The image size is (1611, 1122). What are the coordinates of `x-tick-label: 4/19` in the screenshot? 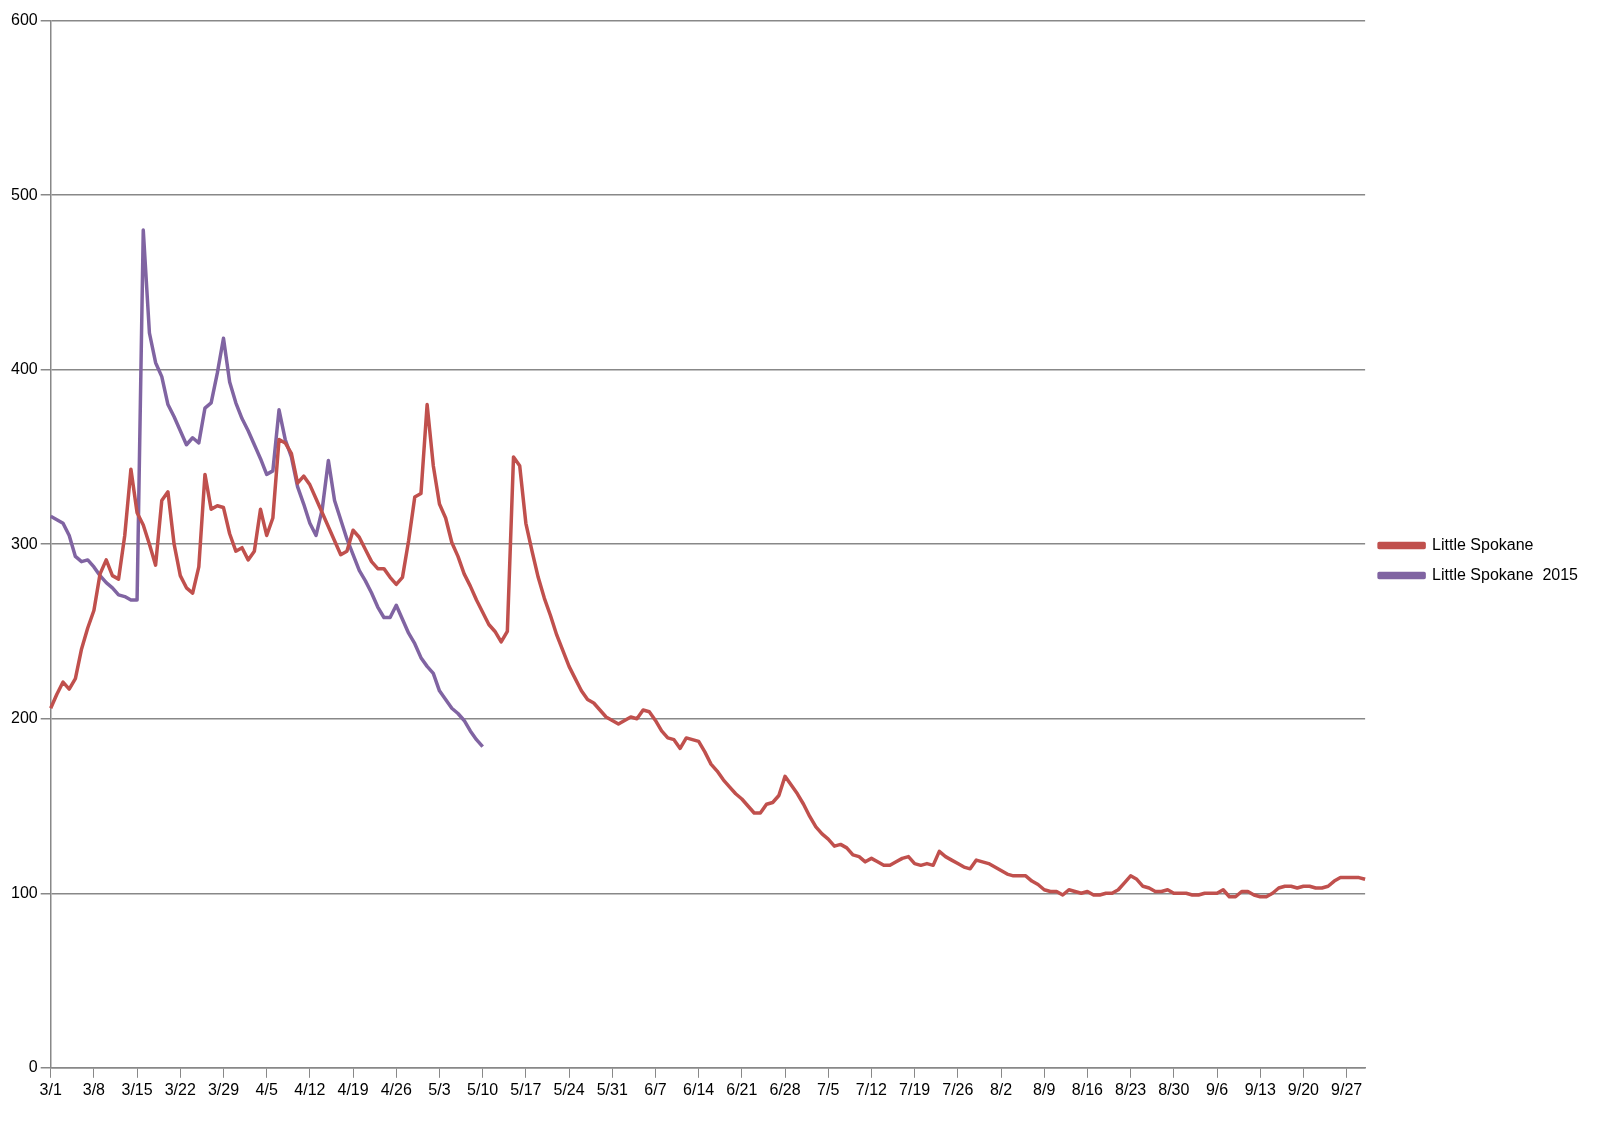 It's located at (353, 1089).